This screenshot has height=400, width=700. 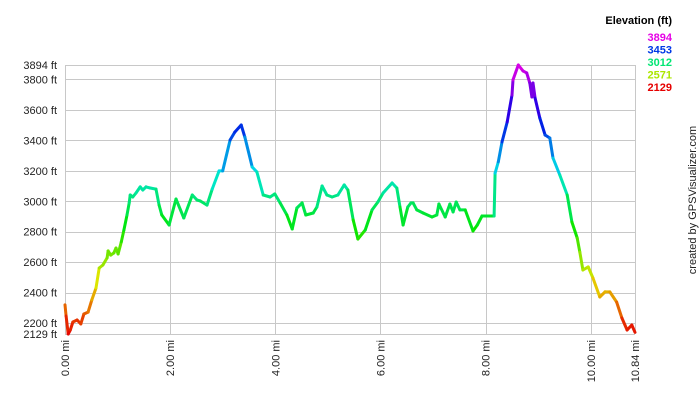 What do you see at coordinates (40, 324) in the screenshot?
I see `y-tick-label: 2200 ft` at bounding box center [40, 324].